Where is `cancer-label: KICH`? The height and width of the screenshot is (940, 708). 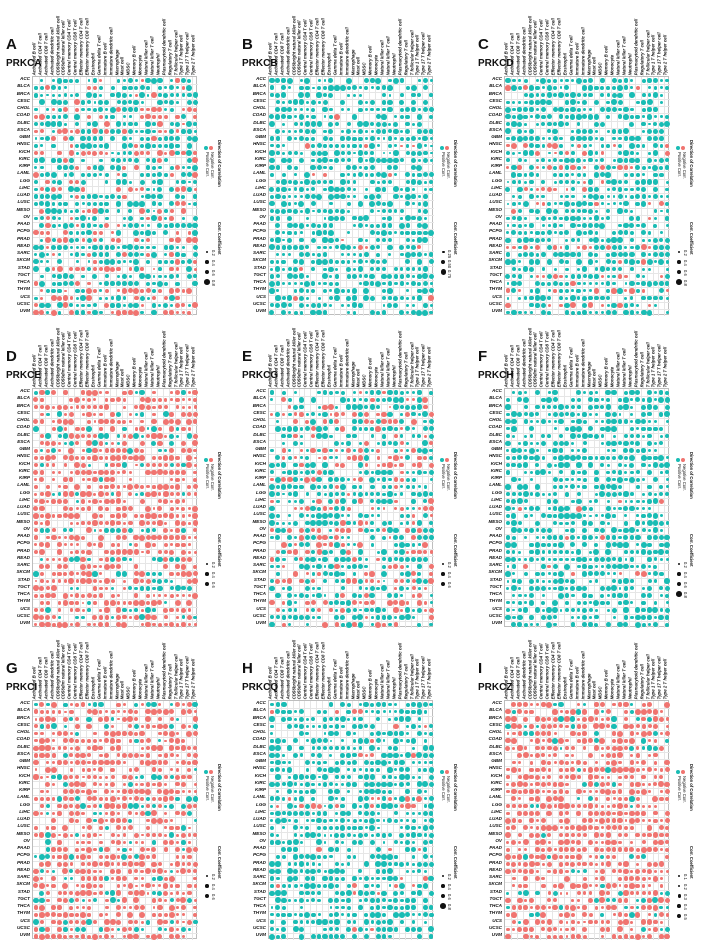 cancer-label: KICH is located at coordinates (260, 463).